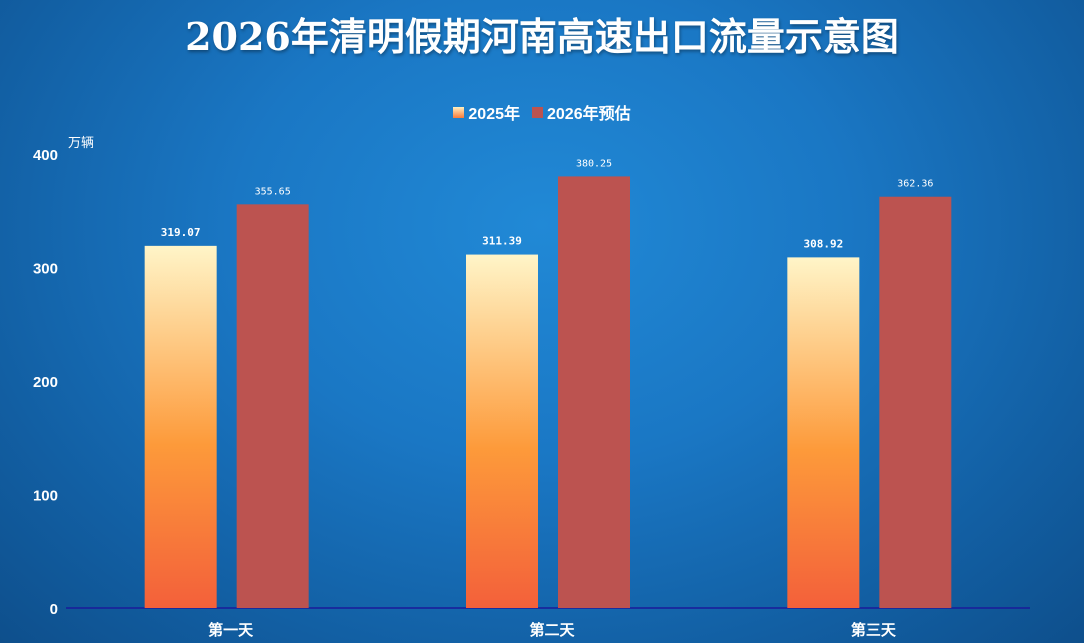 The image size is (1084, 643). I want to click on legend: 2025年 2026年预估, so click(542, 112).